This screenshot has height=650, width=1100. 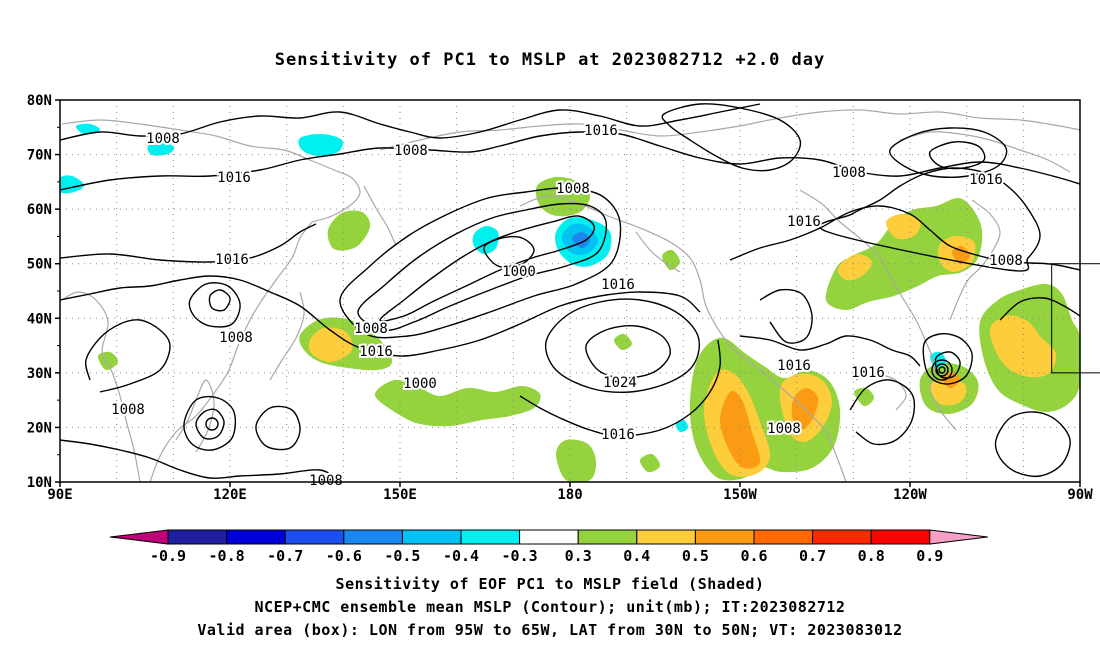 What do you see at coordinates (227, 556) in the screenshot?
I see `colorbar-label: -0.8` at bounding box center [227, 556].